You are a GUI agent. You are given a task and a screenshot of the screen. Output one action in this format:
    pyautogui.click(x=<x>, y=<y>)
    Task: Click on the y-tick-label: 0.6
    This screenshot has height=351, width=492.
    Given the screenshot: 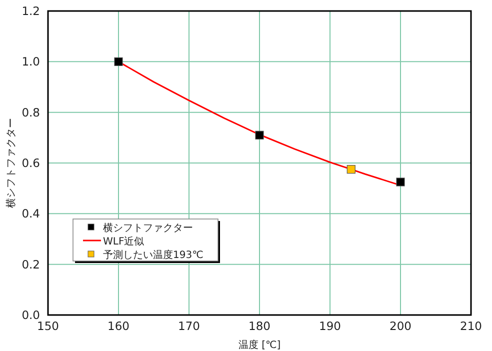 What is the action you would take?
    pyautogui.click(x=31, y=163)
    